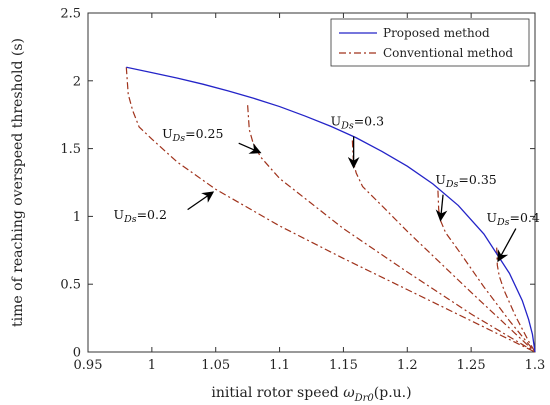  Describe the element at coordinates (471, 365) in the screenshot. I see `x-tick-label: 1.25` at that location.